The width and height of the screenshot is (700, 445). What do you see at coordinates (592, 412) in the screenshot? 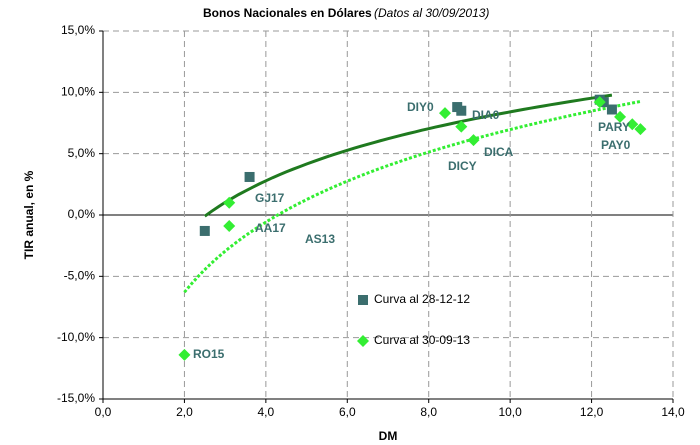
I see `x-tick-label: 12,0` at bounding box center [592, 412].